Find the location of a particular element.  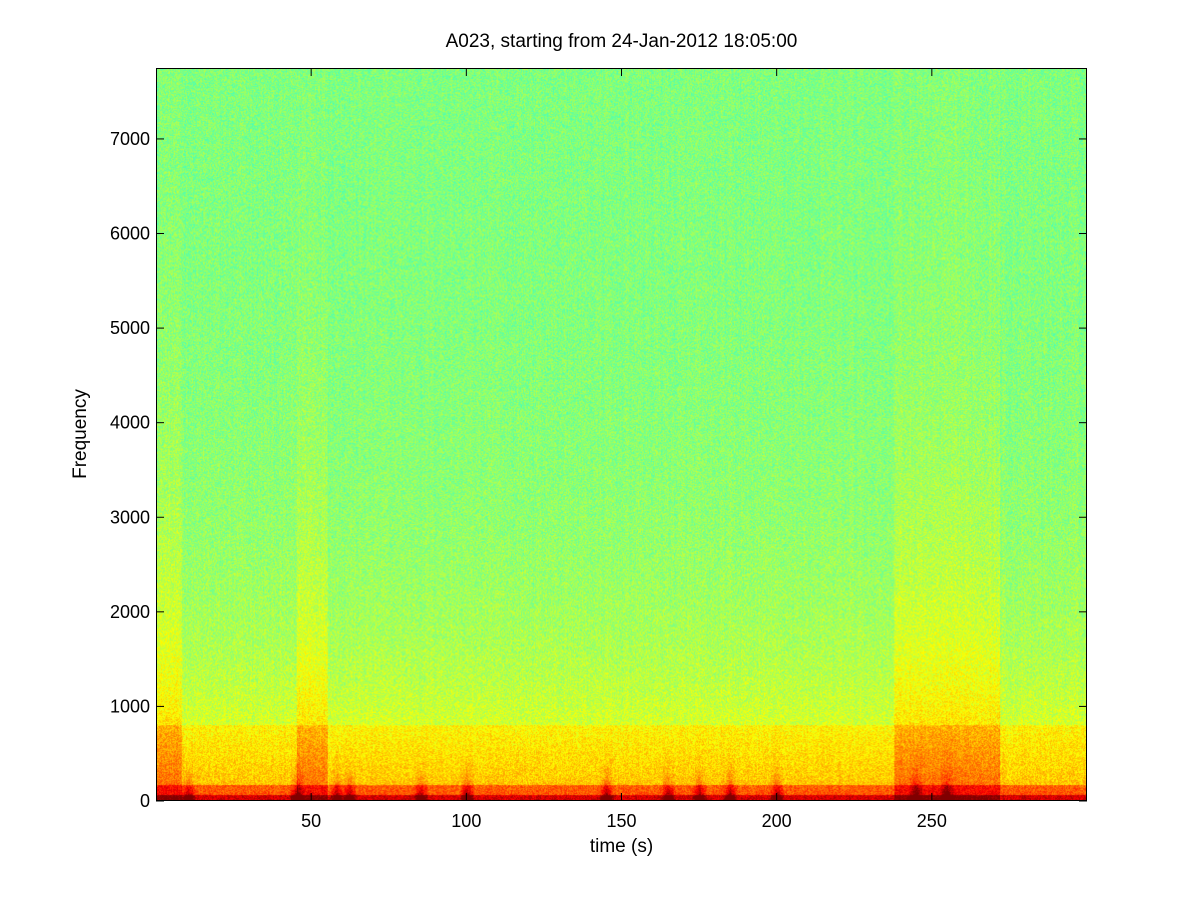

y-tick-label: 3000 is located at coordinates (130, 517).